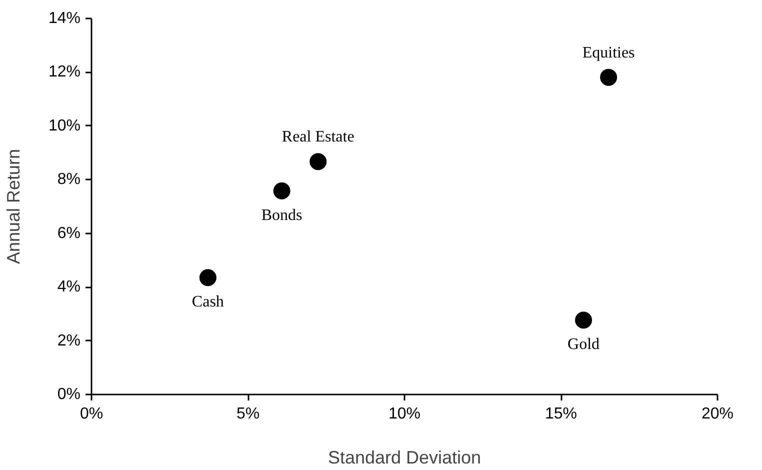 This screenshot has width=762, height=470. What do you see at coordinates (717, 414) in the screenshot?
I see `x-tick-label: 20%` at bounding box center [717, 414].